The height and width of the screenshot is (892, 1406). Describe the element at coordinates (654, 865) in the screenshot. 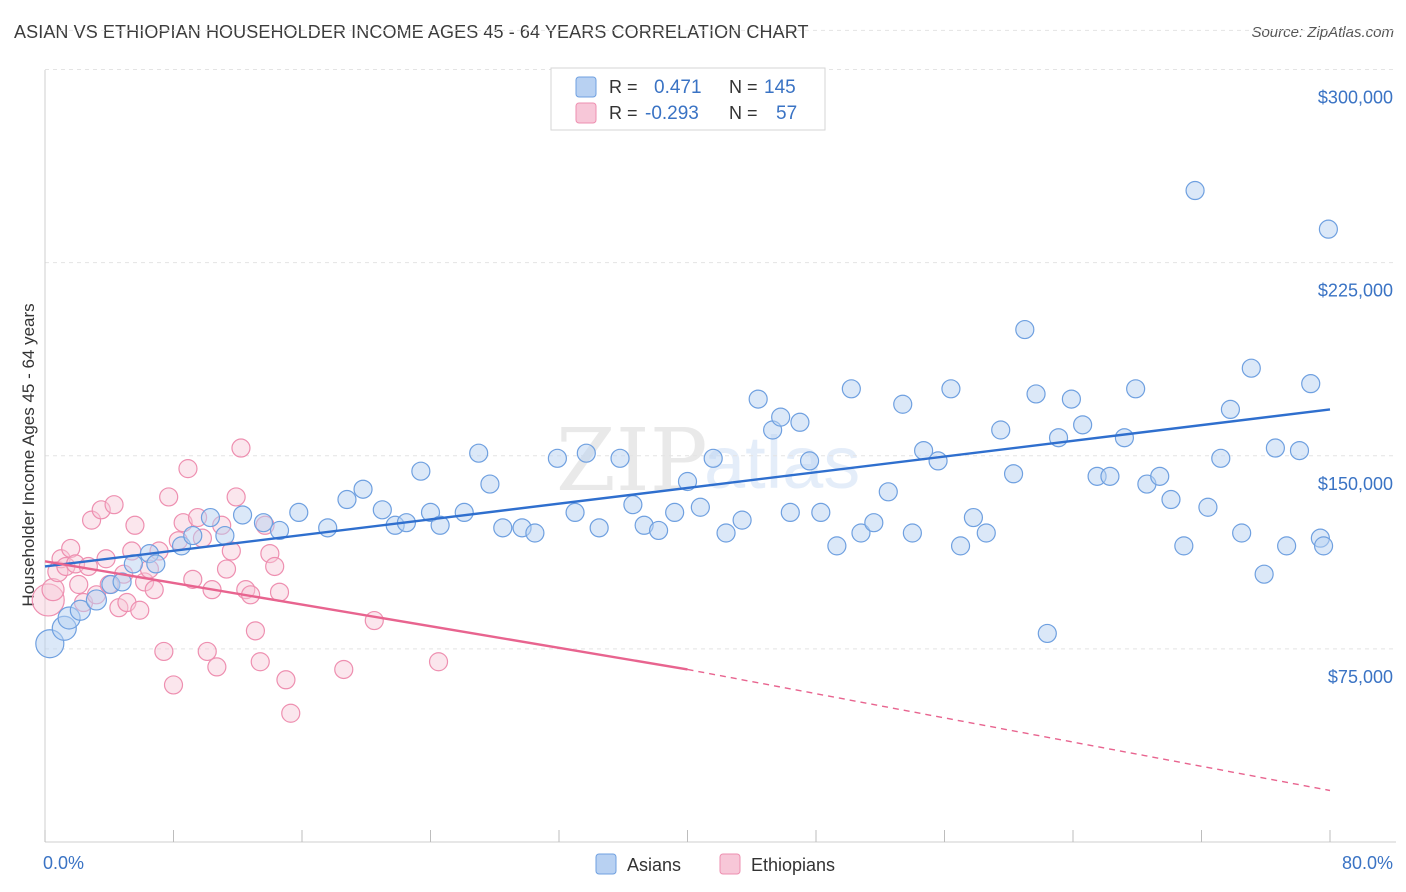

I see `legend-label-asians: Asians` at that location.